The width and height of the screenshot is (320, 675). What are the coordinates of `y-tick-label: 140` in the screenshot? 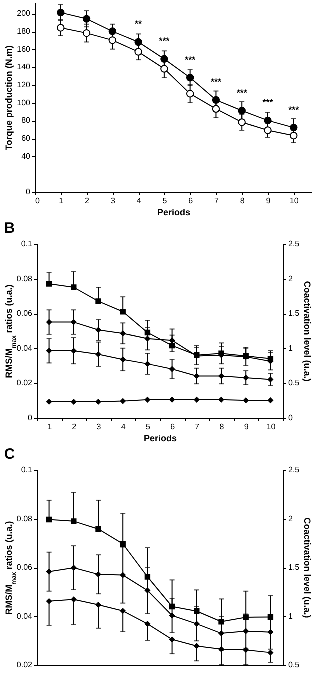 It's located at (24, 67).